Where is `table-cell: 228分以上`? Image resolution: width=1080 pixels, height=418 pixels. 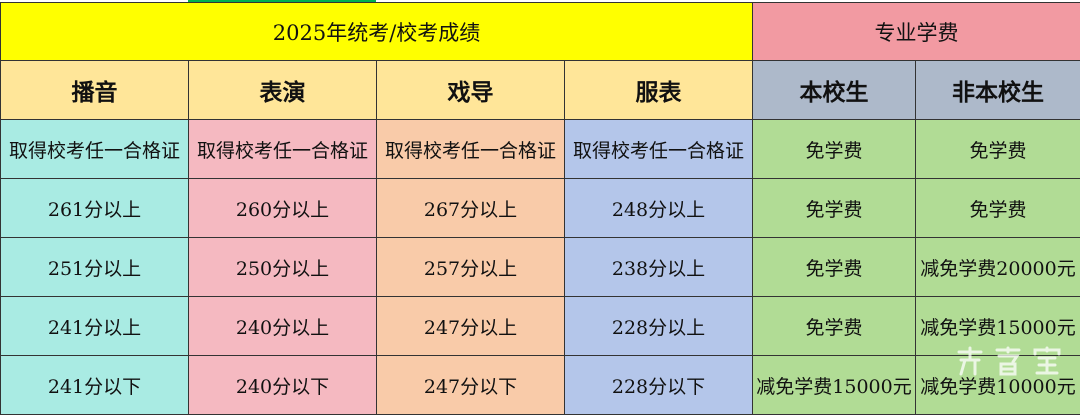 table-cell: 228分以上 is located at coordinates (658, 326).